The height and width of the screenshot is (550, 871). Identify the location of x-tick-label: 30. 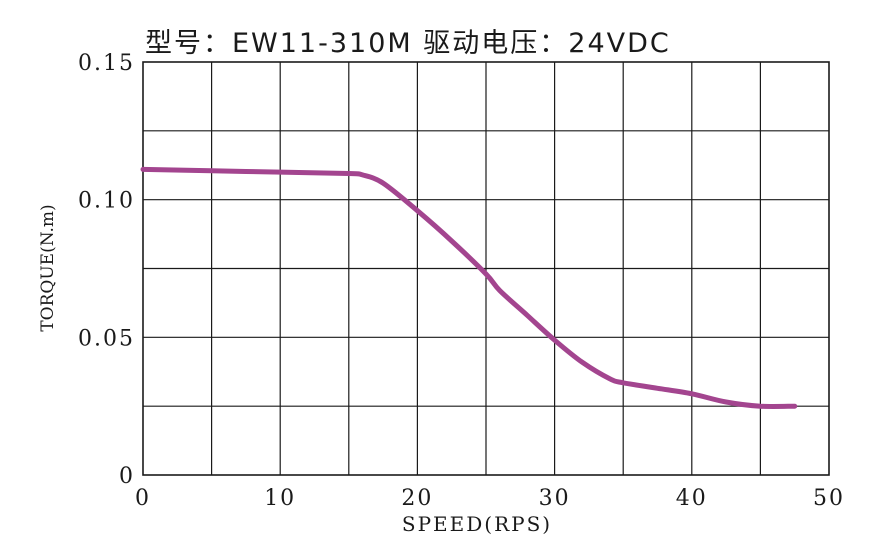
(555, 498).